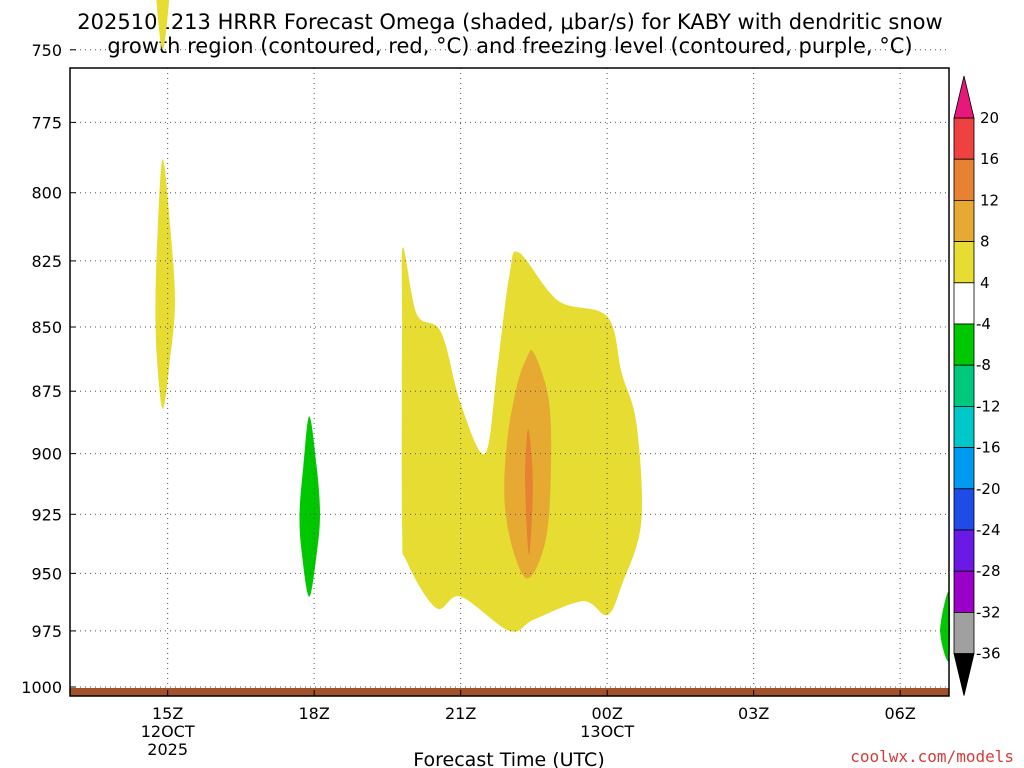 The image size is (1024, 768). Describe the element at coordinates (46, 573) in the screenshot. I see `y-tick-label-950: 950` at that location.